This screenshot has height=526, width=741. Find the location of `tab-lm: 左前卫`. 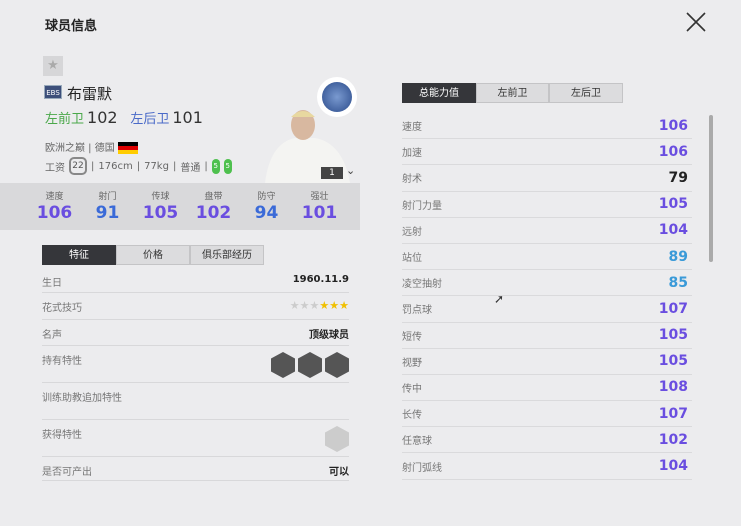

tab-lm: 左前卫 is located at coordinates (512, 93).